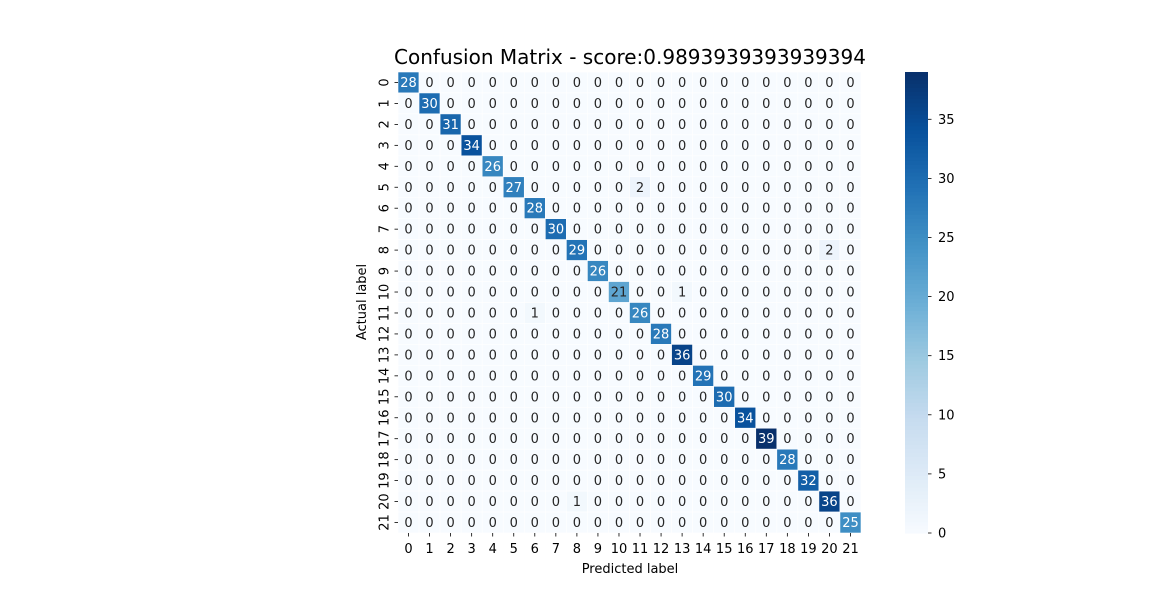 This screenshot has width=1155, height=599. Describe the element at coordinates (946, 120) in the screenshot. I see `colorbar-tick-label: 35` at that location.